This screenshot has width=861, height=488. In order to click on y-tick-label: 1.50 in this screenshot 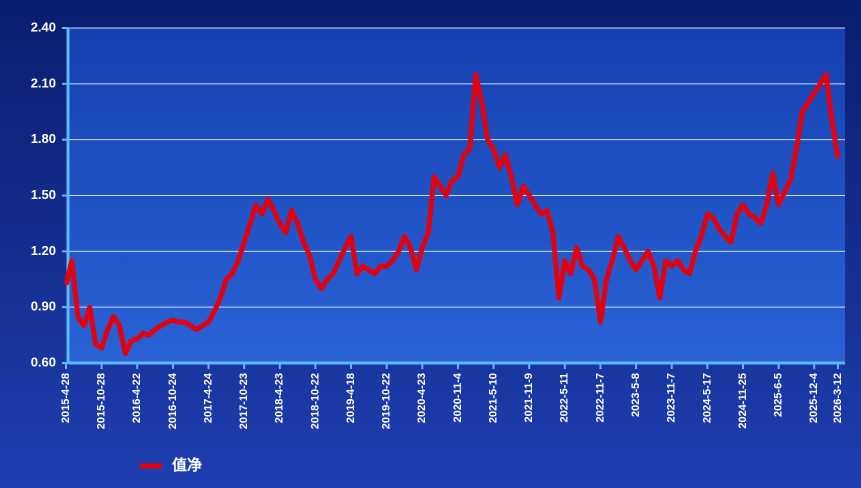, I will do `click(43, 194)`.